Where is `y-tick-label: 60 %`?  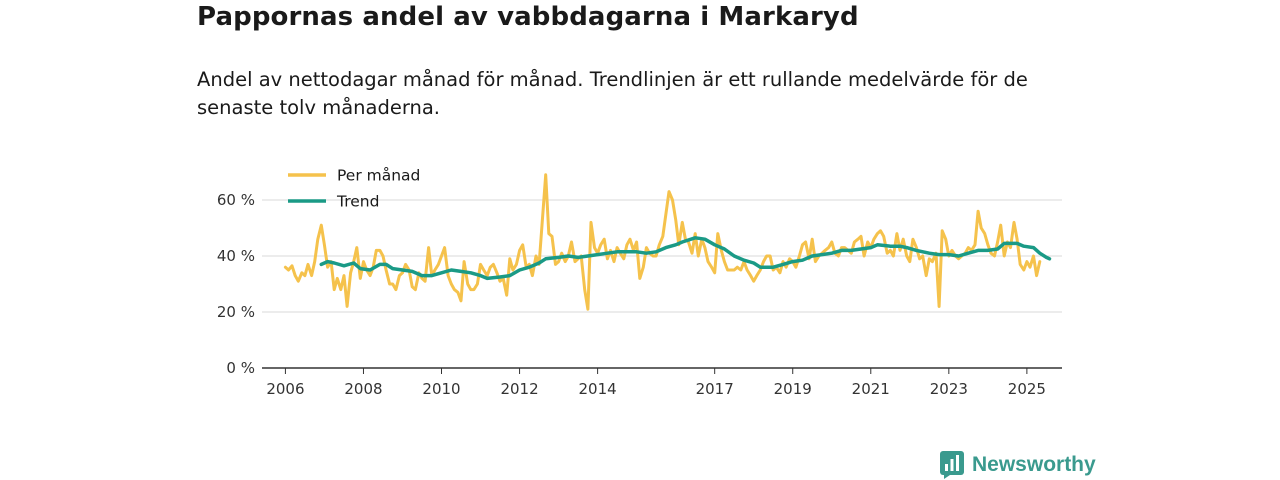 y-tick-label: 60 % is located at coordinates (236, 200).